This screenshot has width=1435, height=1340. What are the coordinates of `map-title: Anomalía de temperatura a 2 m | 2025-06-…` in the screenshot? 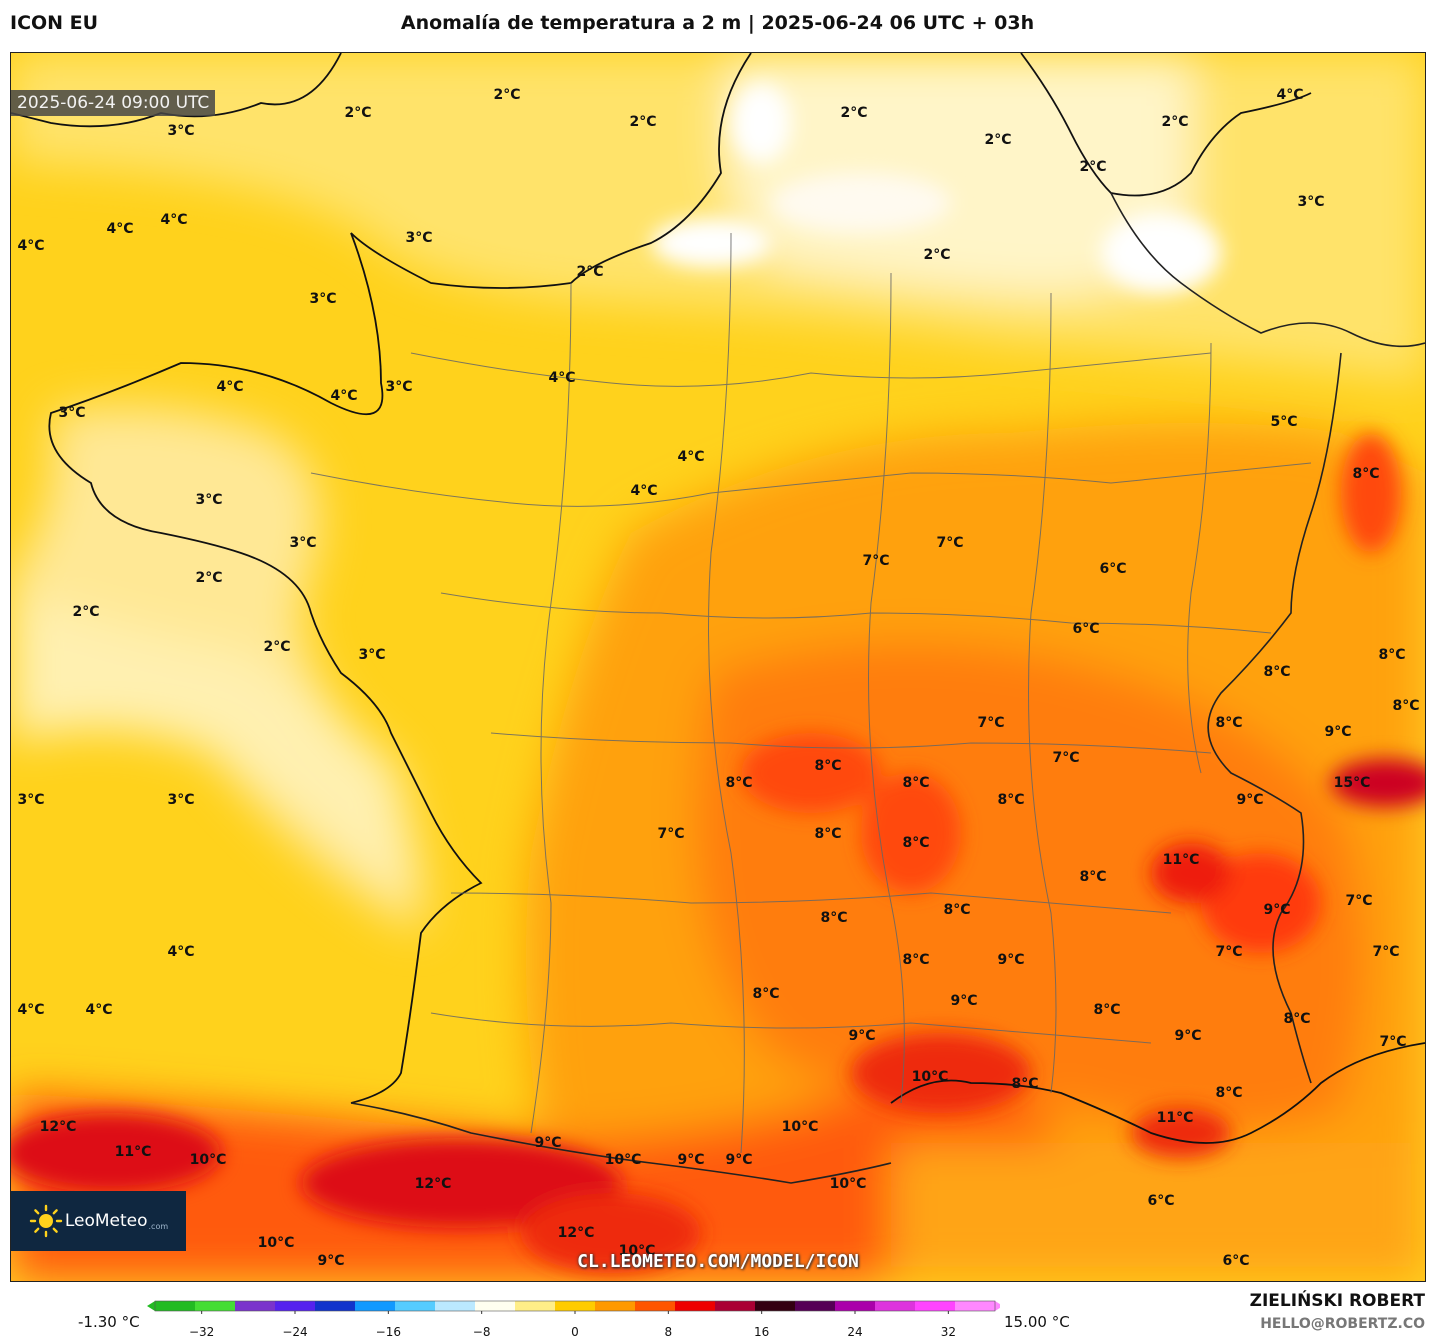 It's located at (717, 23).